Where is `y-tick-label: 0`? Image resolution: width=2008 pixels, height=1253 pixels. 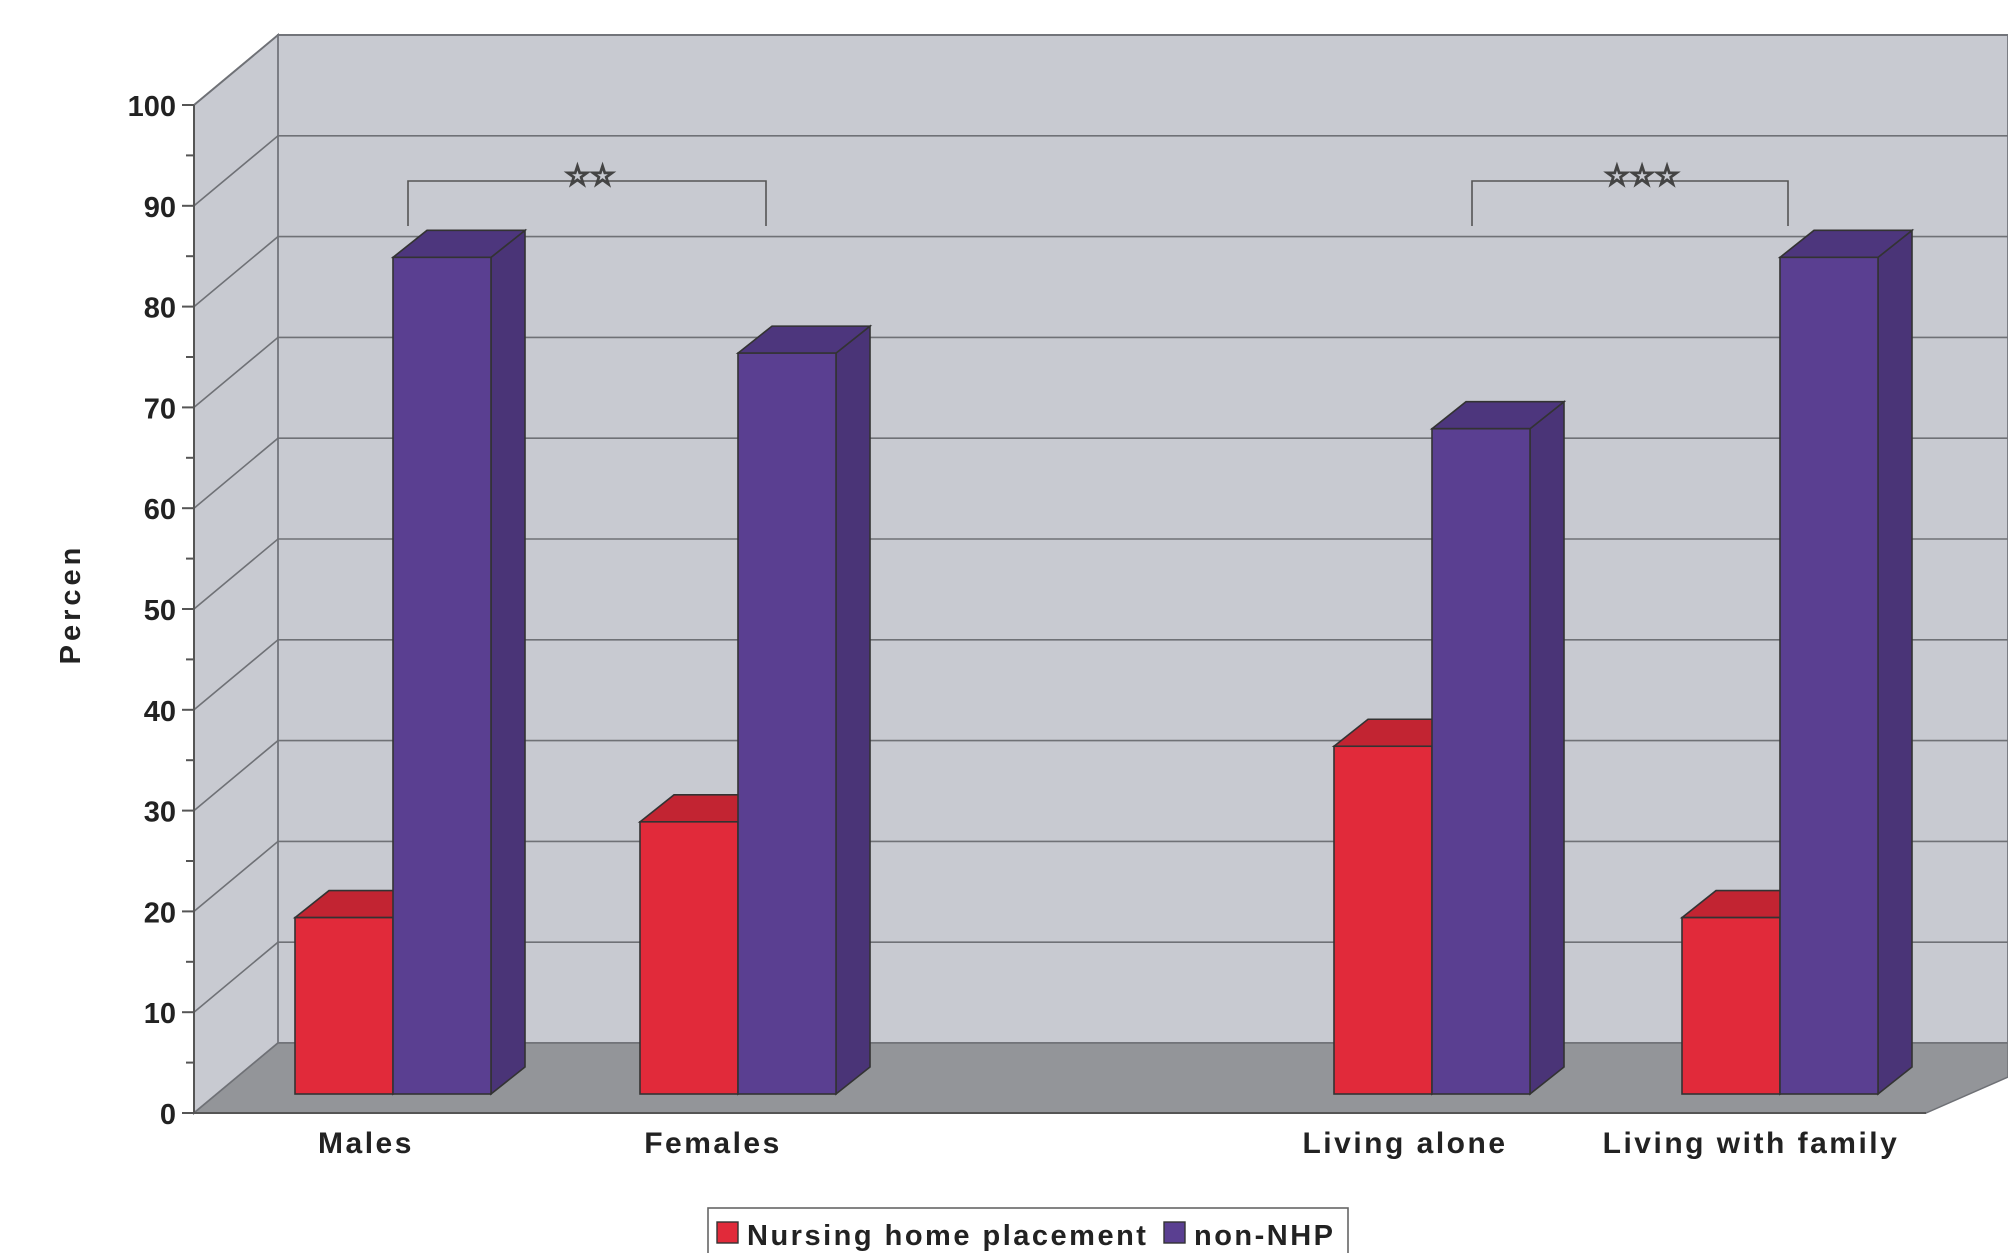 y-tick-label: 0 is located at coordinates (168, 1115).